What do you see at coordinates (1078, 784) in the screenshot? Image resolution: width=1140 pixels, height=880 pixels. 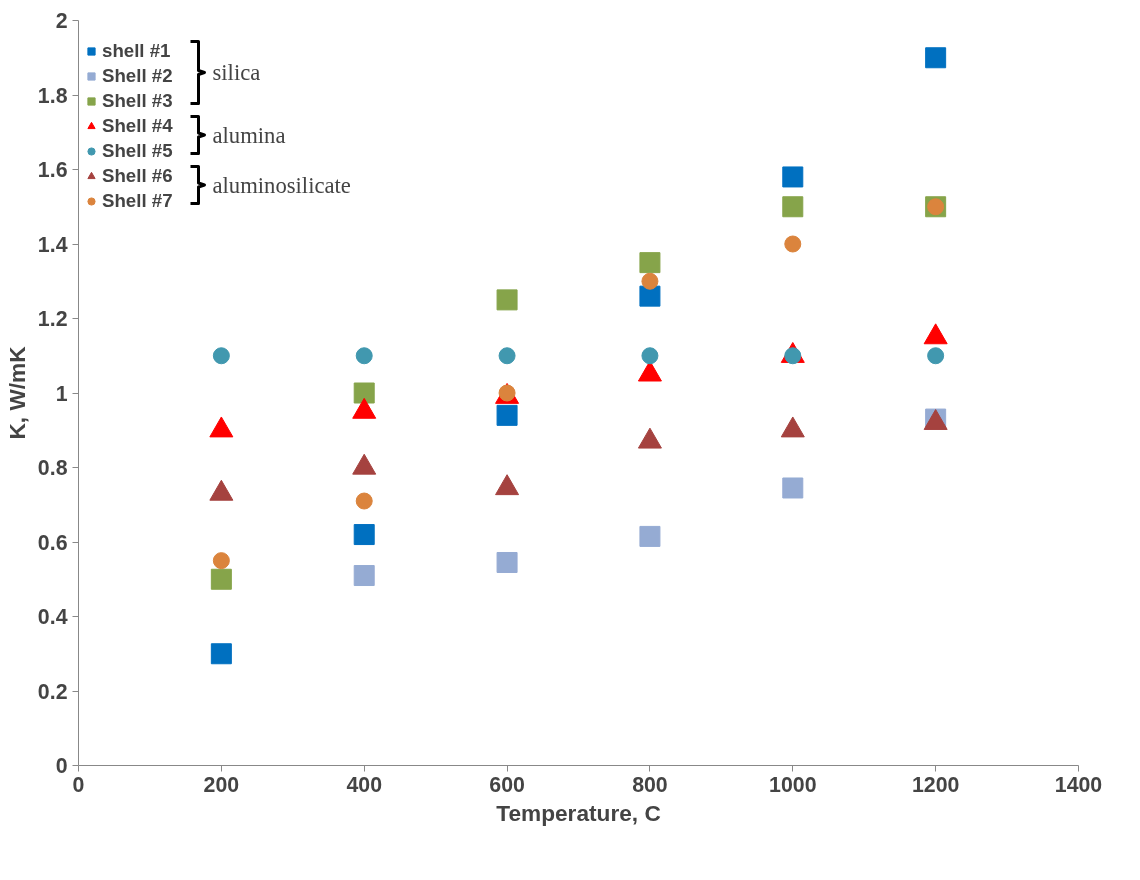 I see `x-tick-label: 1400` at bounding box center [1078, 784].